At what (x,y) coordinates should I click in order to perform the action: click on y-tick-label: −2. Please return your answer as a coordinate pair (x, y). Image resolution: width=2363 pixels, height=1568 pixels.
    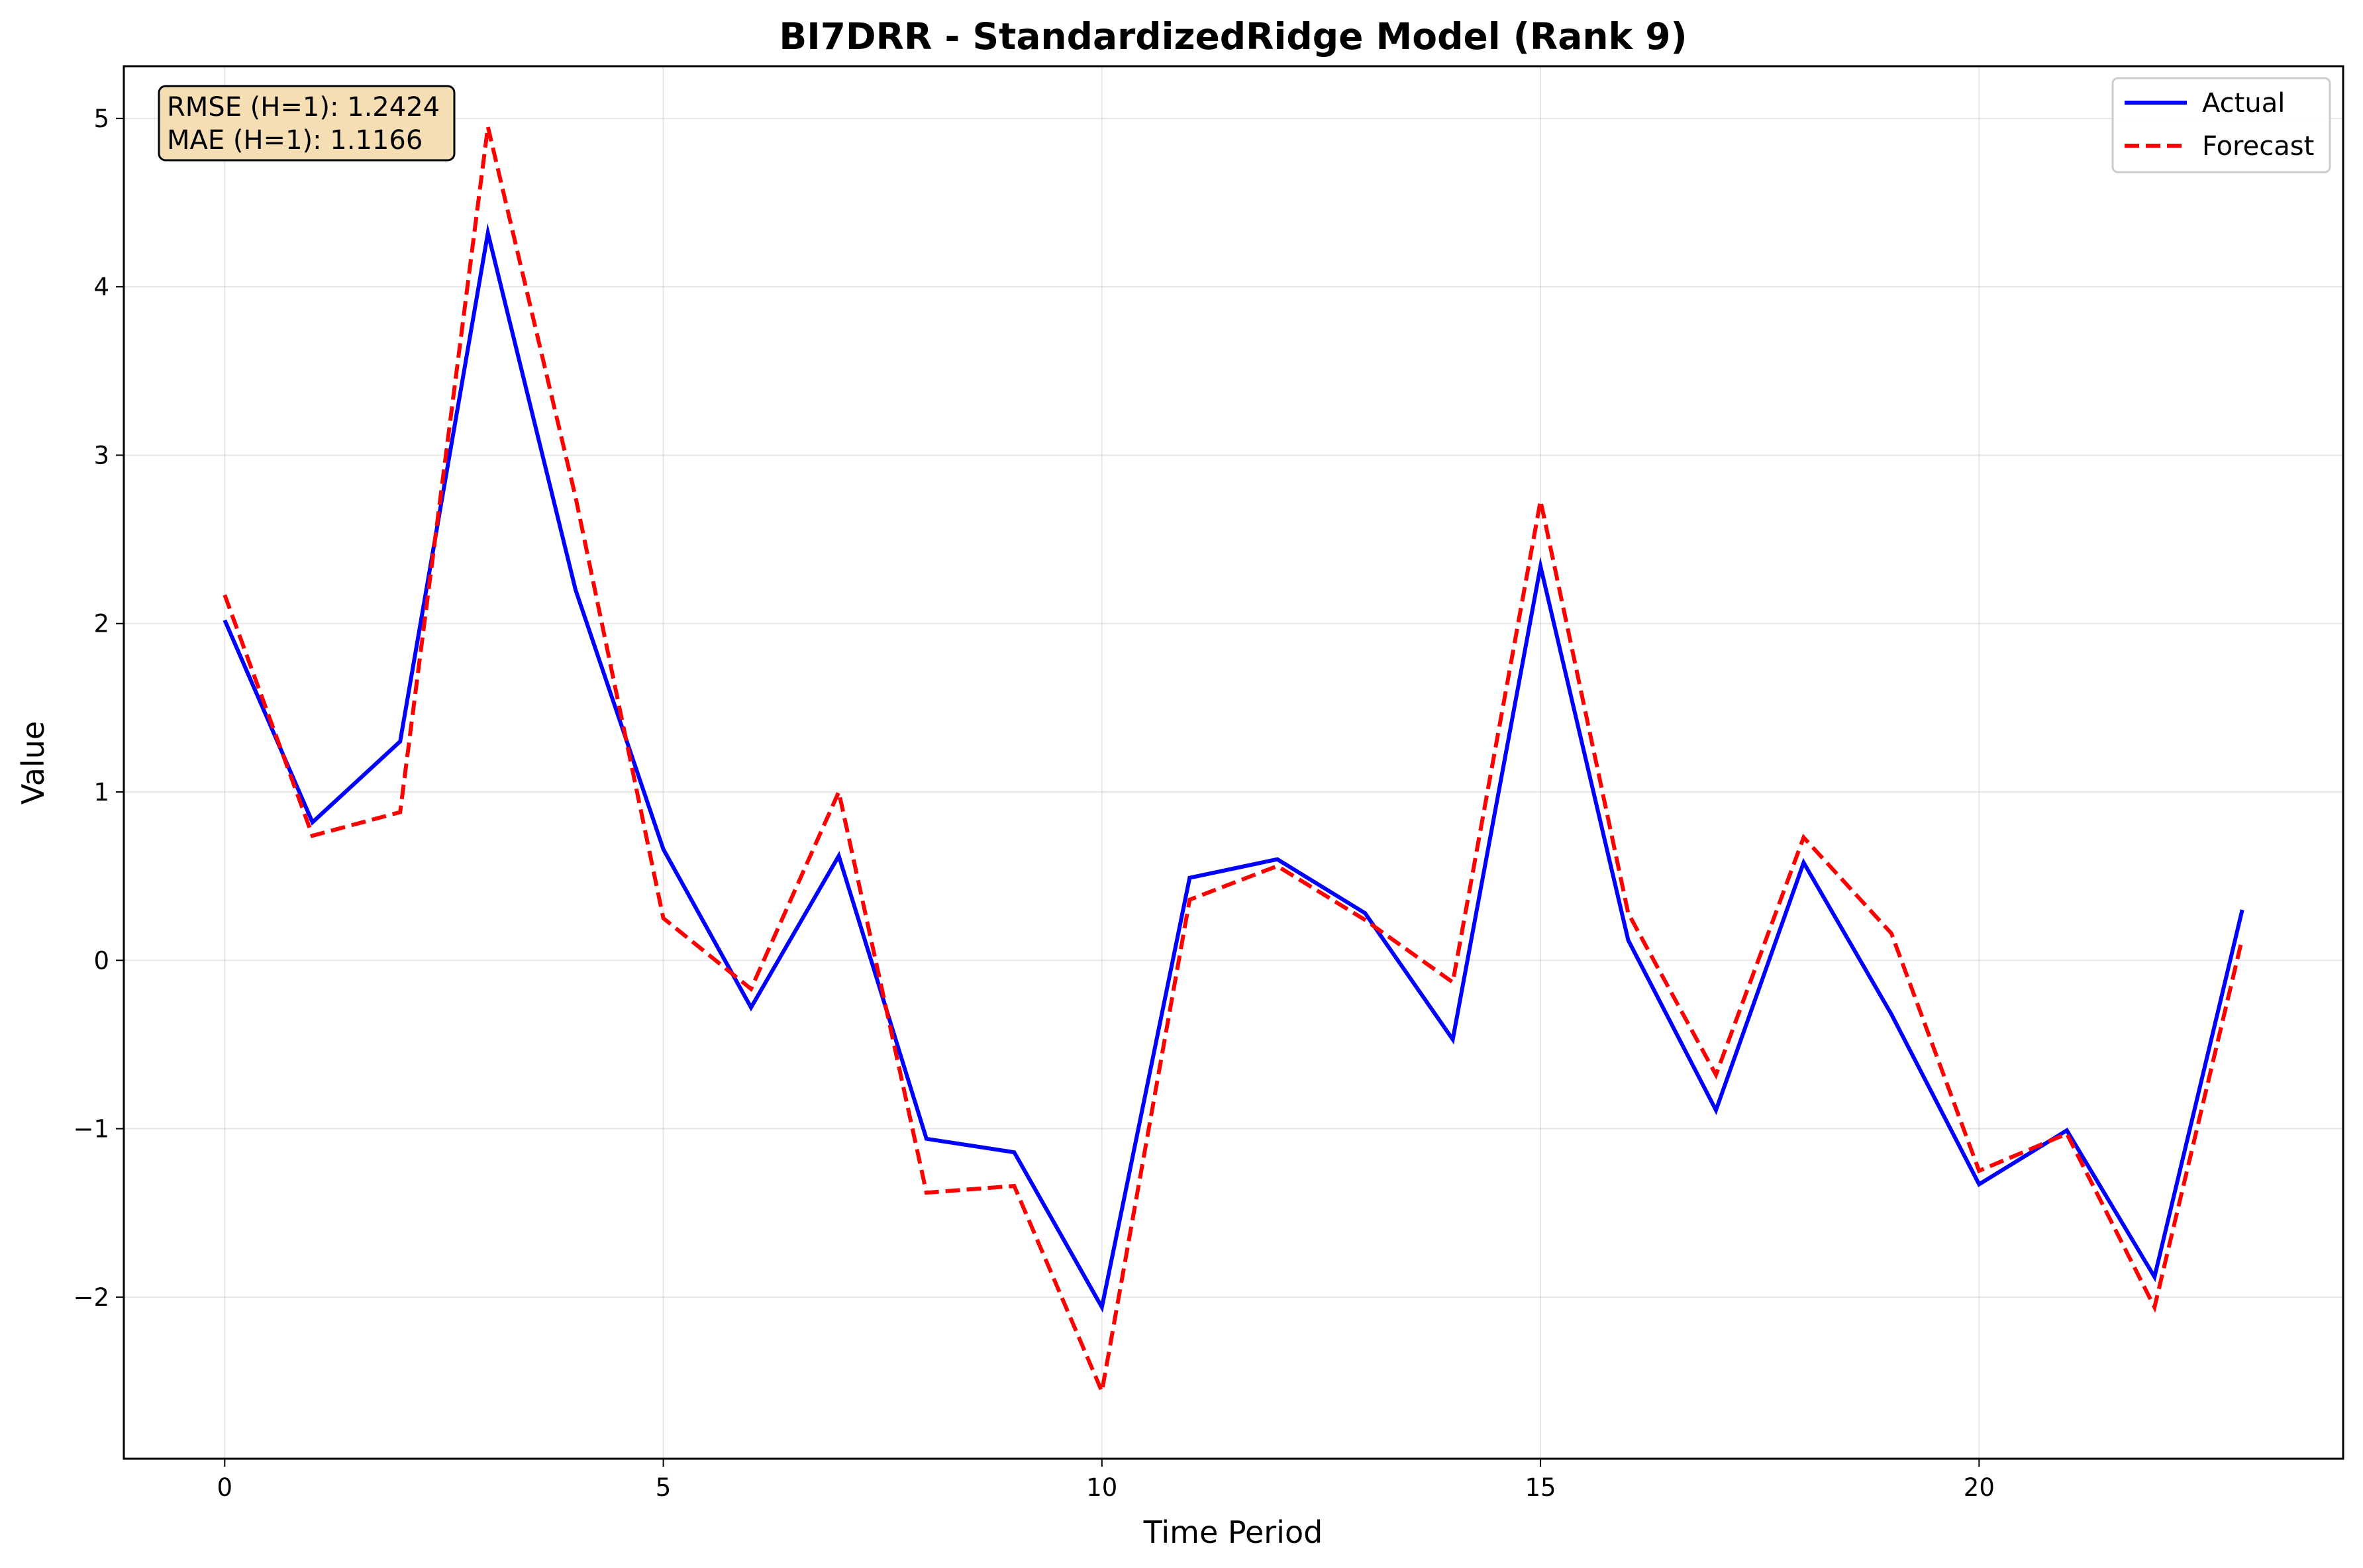
    Looking at the image, I should click on (91, 1297).